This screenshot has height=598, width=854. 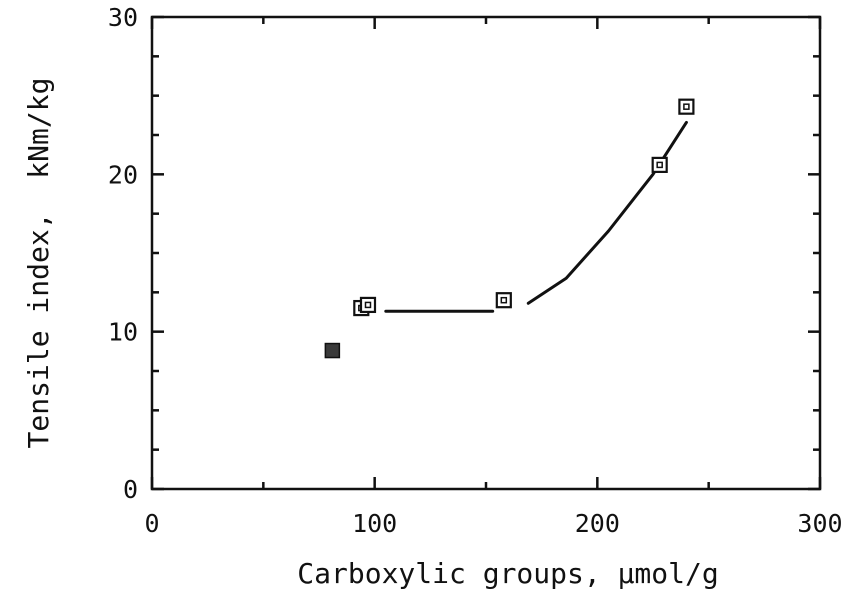 I want to click on filled-square-marker, so click(x=332, y=350).